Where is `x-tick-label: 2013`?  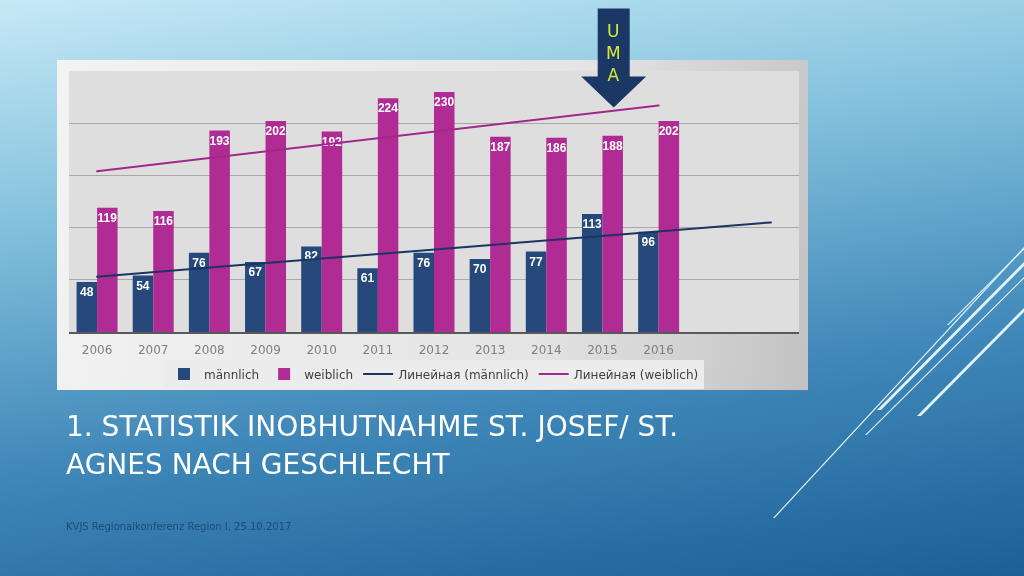
x-tick-label: 2013 is located at coordinates (490, 349).